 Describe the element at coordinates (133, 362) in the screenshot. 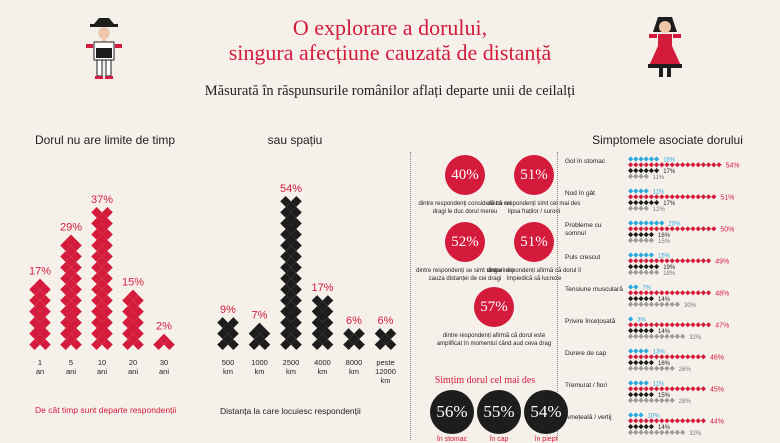

I see `tick-label: 20` at that location.